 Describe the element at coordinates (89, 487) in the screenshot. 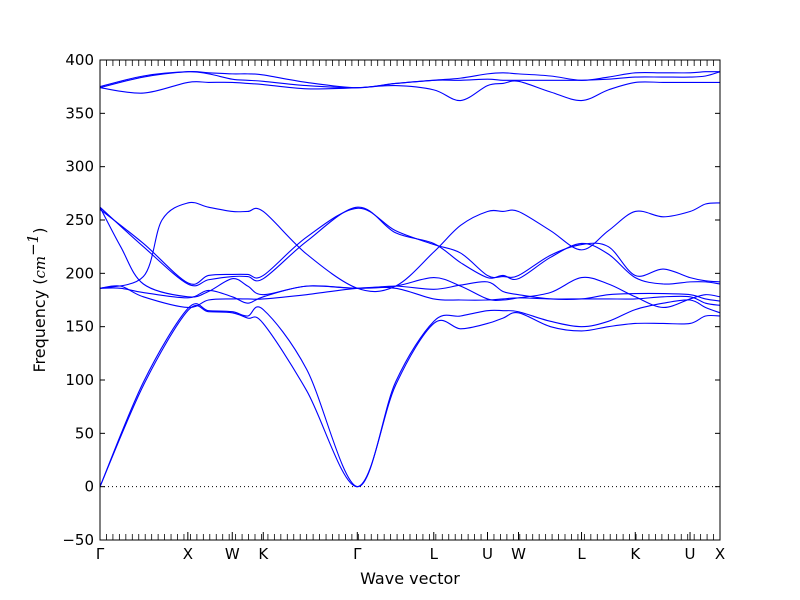

I see `y-tick-label: 0` at that location.